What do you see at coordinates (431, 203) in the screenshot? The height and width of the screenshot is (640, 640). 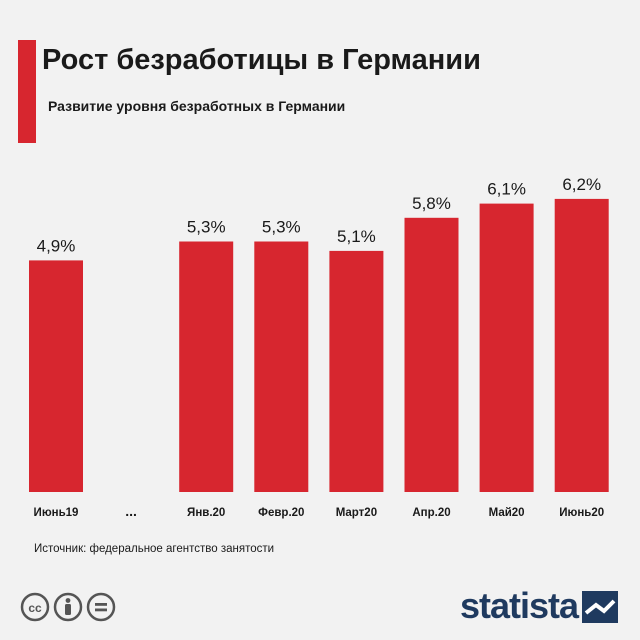 I see `data-label-5: 5,8%` at bounding box center [431, 203].